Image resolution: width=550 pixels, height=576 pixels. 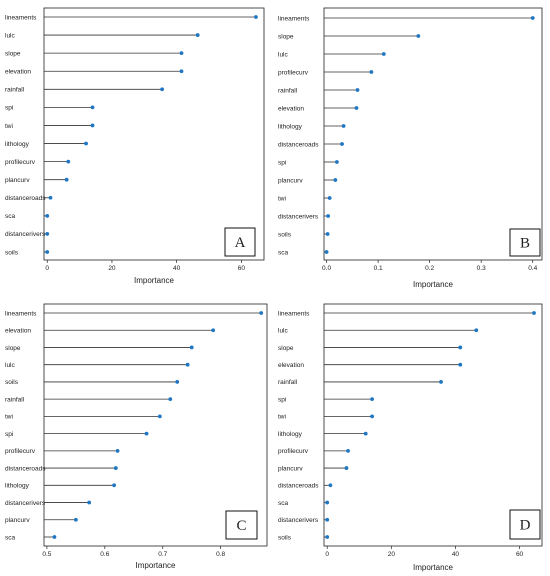 What do you see at coordinates (326, 268) in the screenshot?
I see `x-tick-label: 0.0` at bounding box center [326, 268].